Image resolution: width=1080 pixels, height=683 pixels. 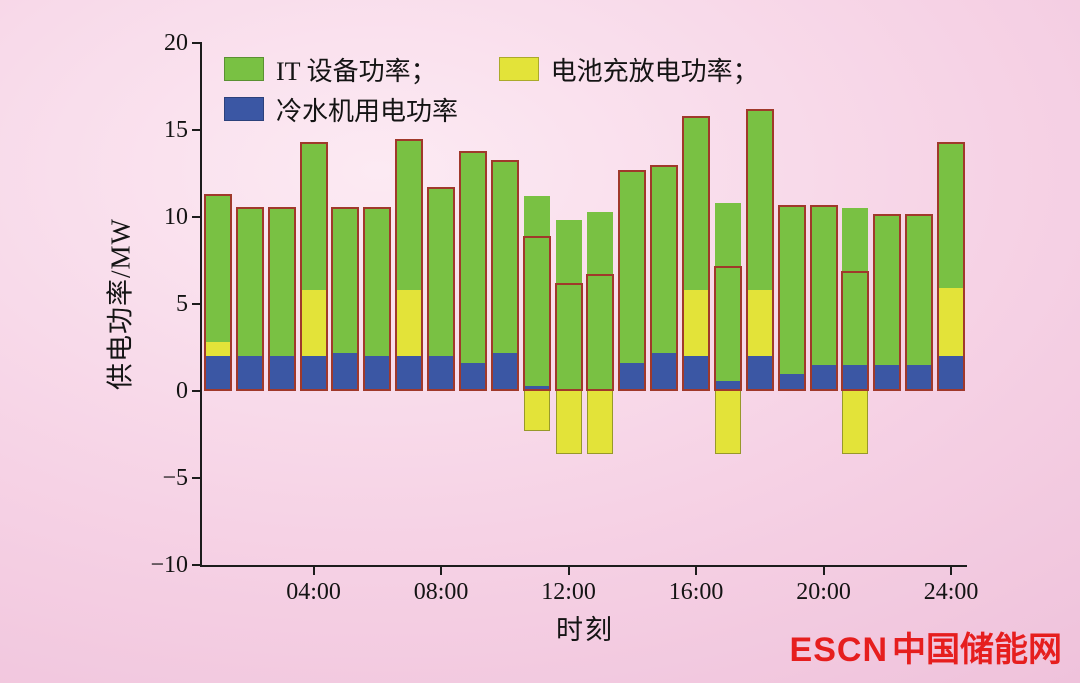 I want to click on x-axis-tick-label: 16:00, so click(x=696, y=592).